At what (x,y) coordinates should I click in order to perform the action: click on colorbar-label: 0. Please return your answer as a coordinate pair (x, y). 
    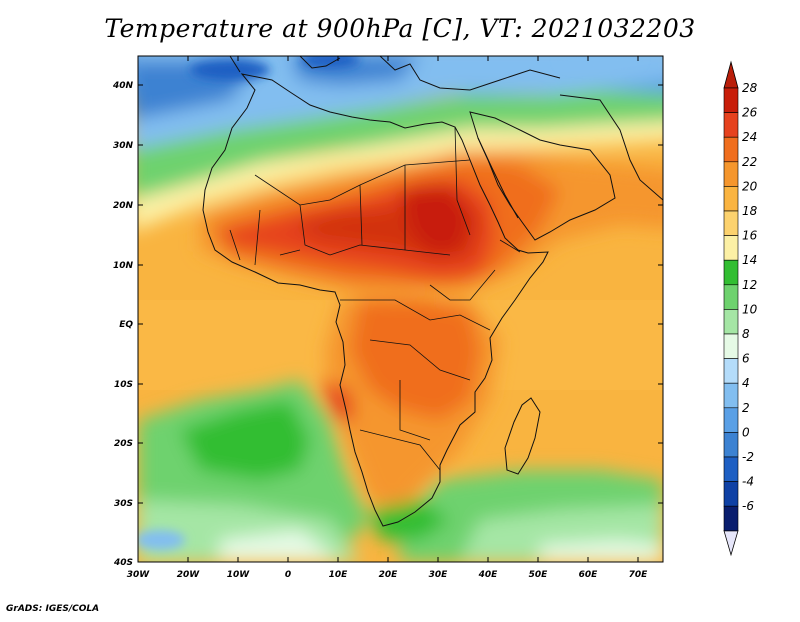
    Looking at the image, I should click on (746, 432).